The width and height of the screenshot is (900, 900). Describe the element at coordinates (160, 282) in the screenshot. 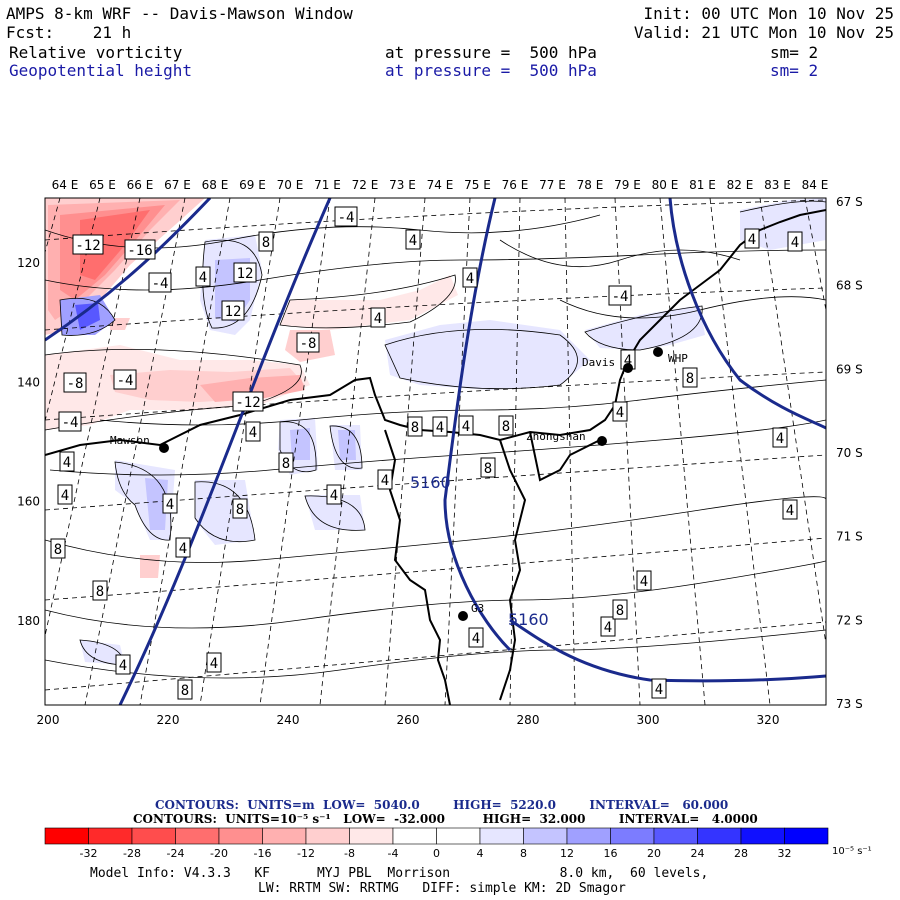

I see `vorticity-label: -4` at that location.